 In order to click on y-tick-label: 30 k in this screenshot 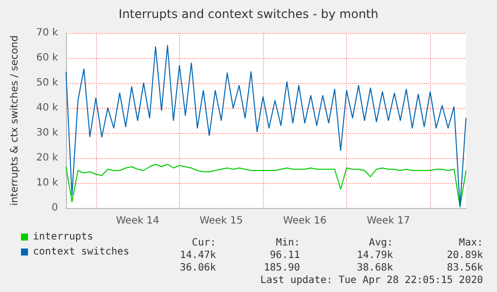, I will do `click(47, 133)`.